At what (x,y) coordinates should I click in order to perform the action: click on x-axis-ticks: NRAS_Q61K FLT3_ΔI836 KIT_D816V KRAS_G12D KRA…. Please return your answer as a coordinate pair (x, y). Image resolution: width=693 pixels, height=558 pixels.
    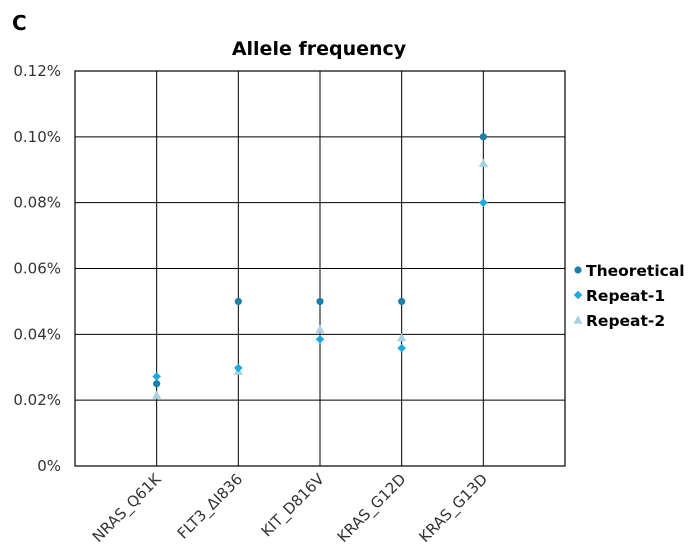
    Looking at the image, I should click on (290, 507).